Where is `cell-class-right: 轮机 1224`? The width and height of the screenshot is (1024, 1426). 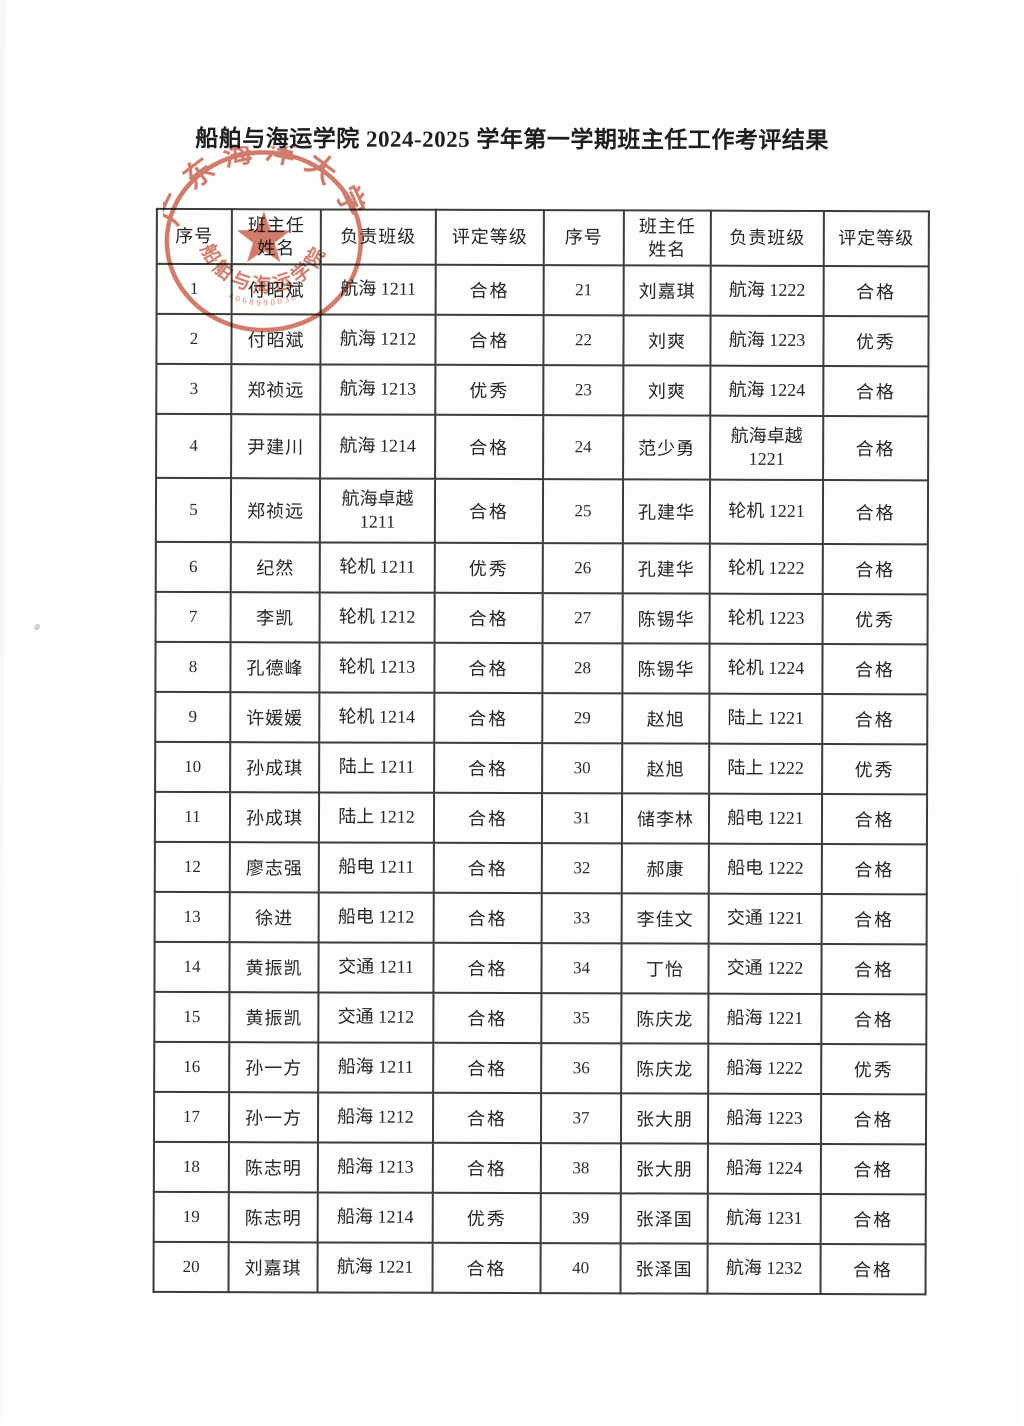
cell-class-right: 轮机 1224 is located at coordinates (766, 669).